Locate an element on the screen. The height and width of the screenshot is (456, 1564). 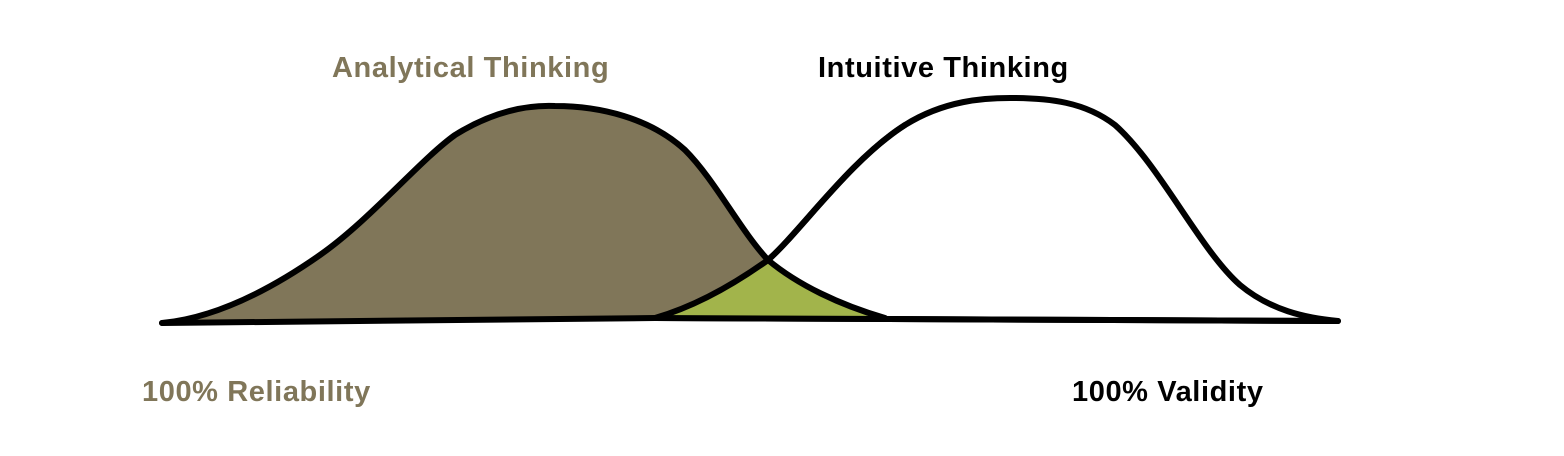
validity-label: 100% Validity is located at coordinates (1168, 392).